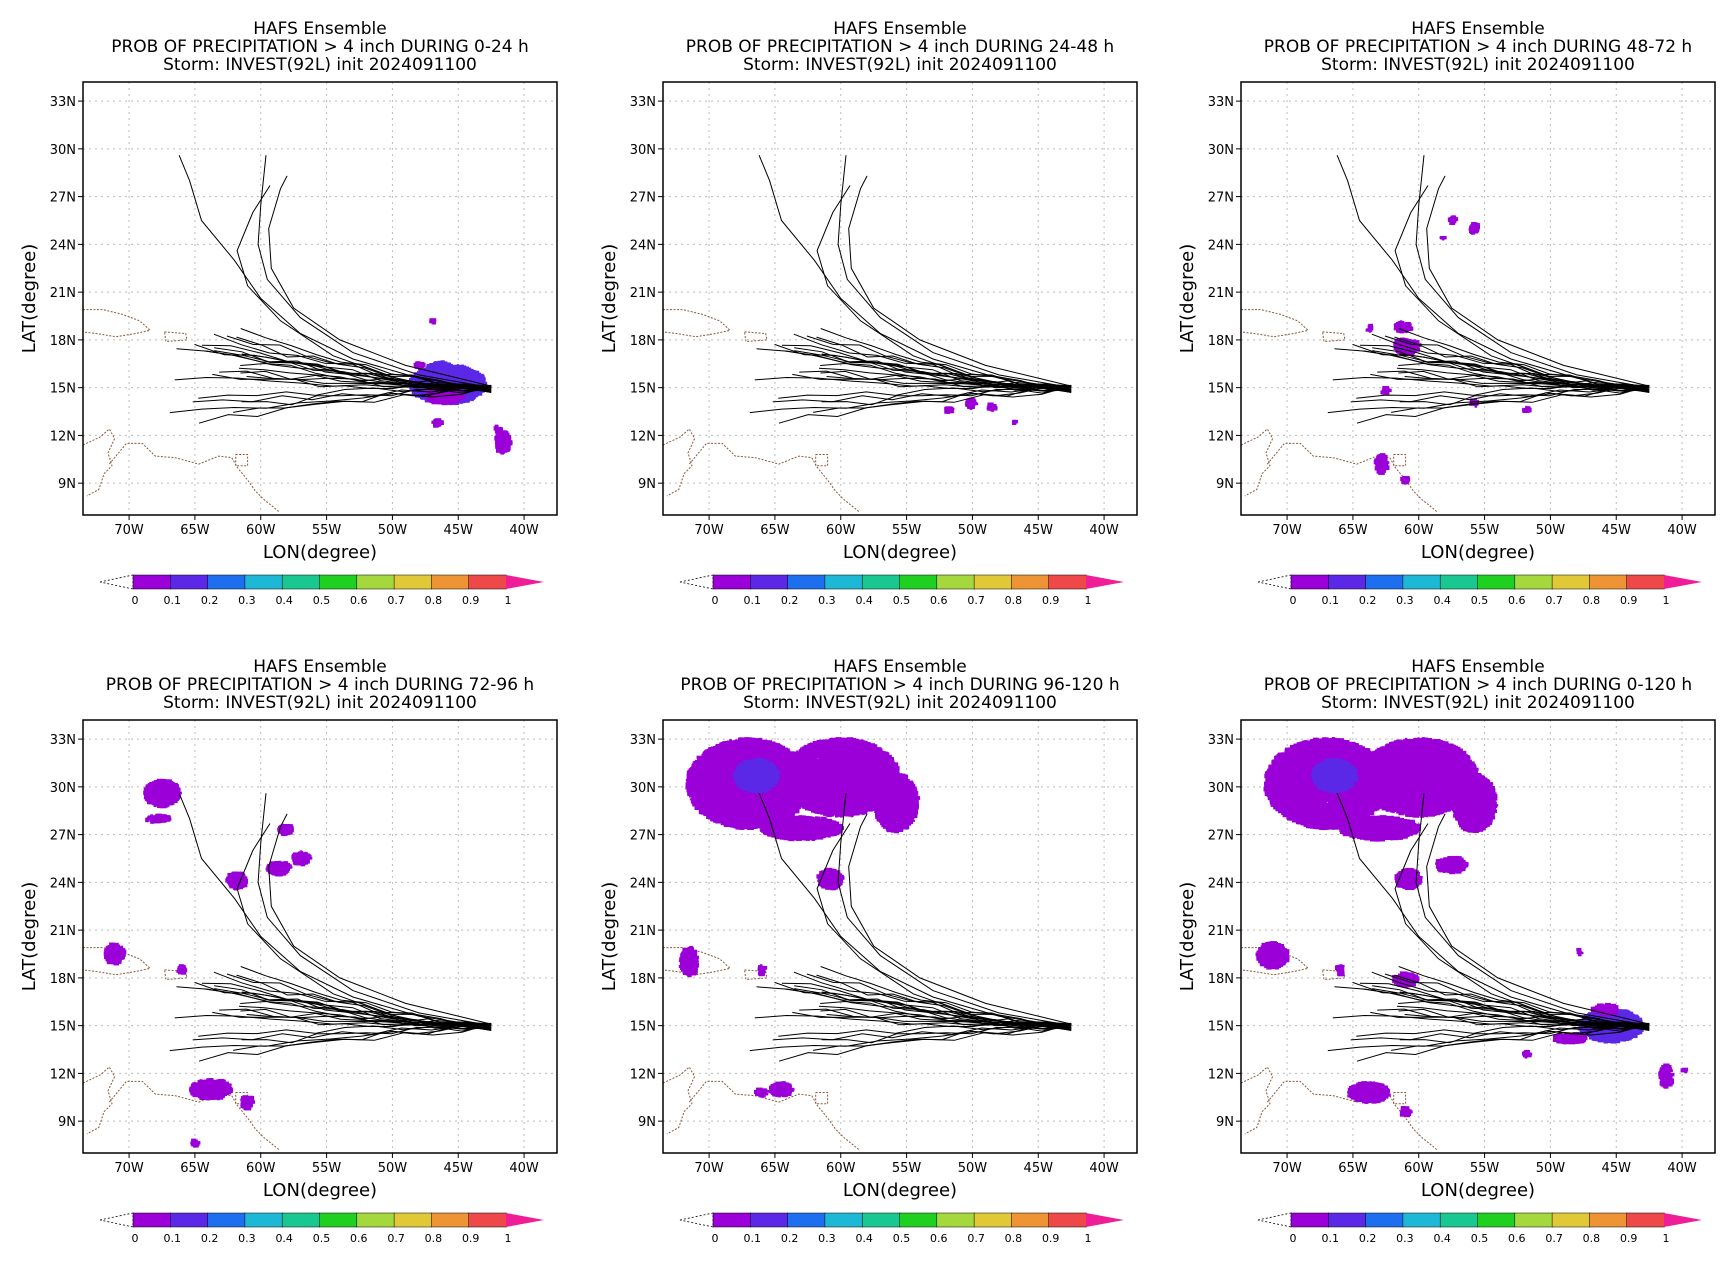 Image resolution: width=1731 pixels, height=1272 pixels. I want to click on x-tick-label: 55W, so click(1485, 530).